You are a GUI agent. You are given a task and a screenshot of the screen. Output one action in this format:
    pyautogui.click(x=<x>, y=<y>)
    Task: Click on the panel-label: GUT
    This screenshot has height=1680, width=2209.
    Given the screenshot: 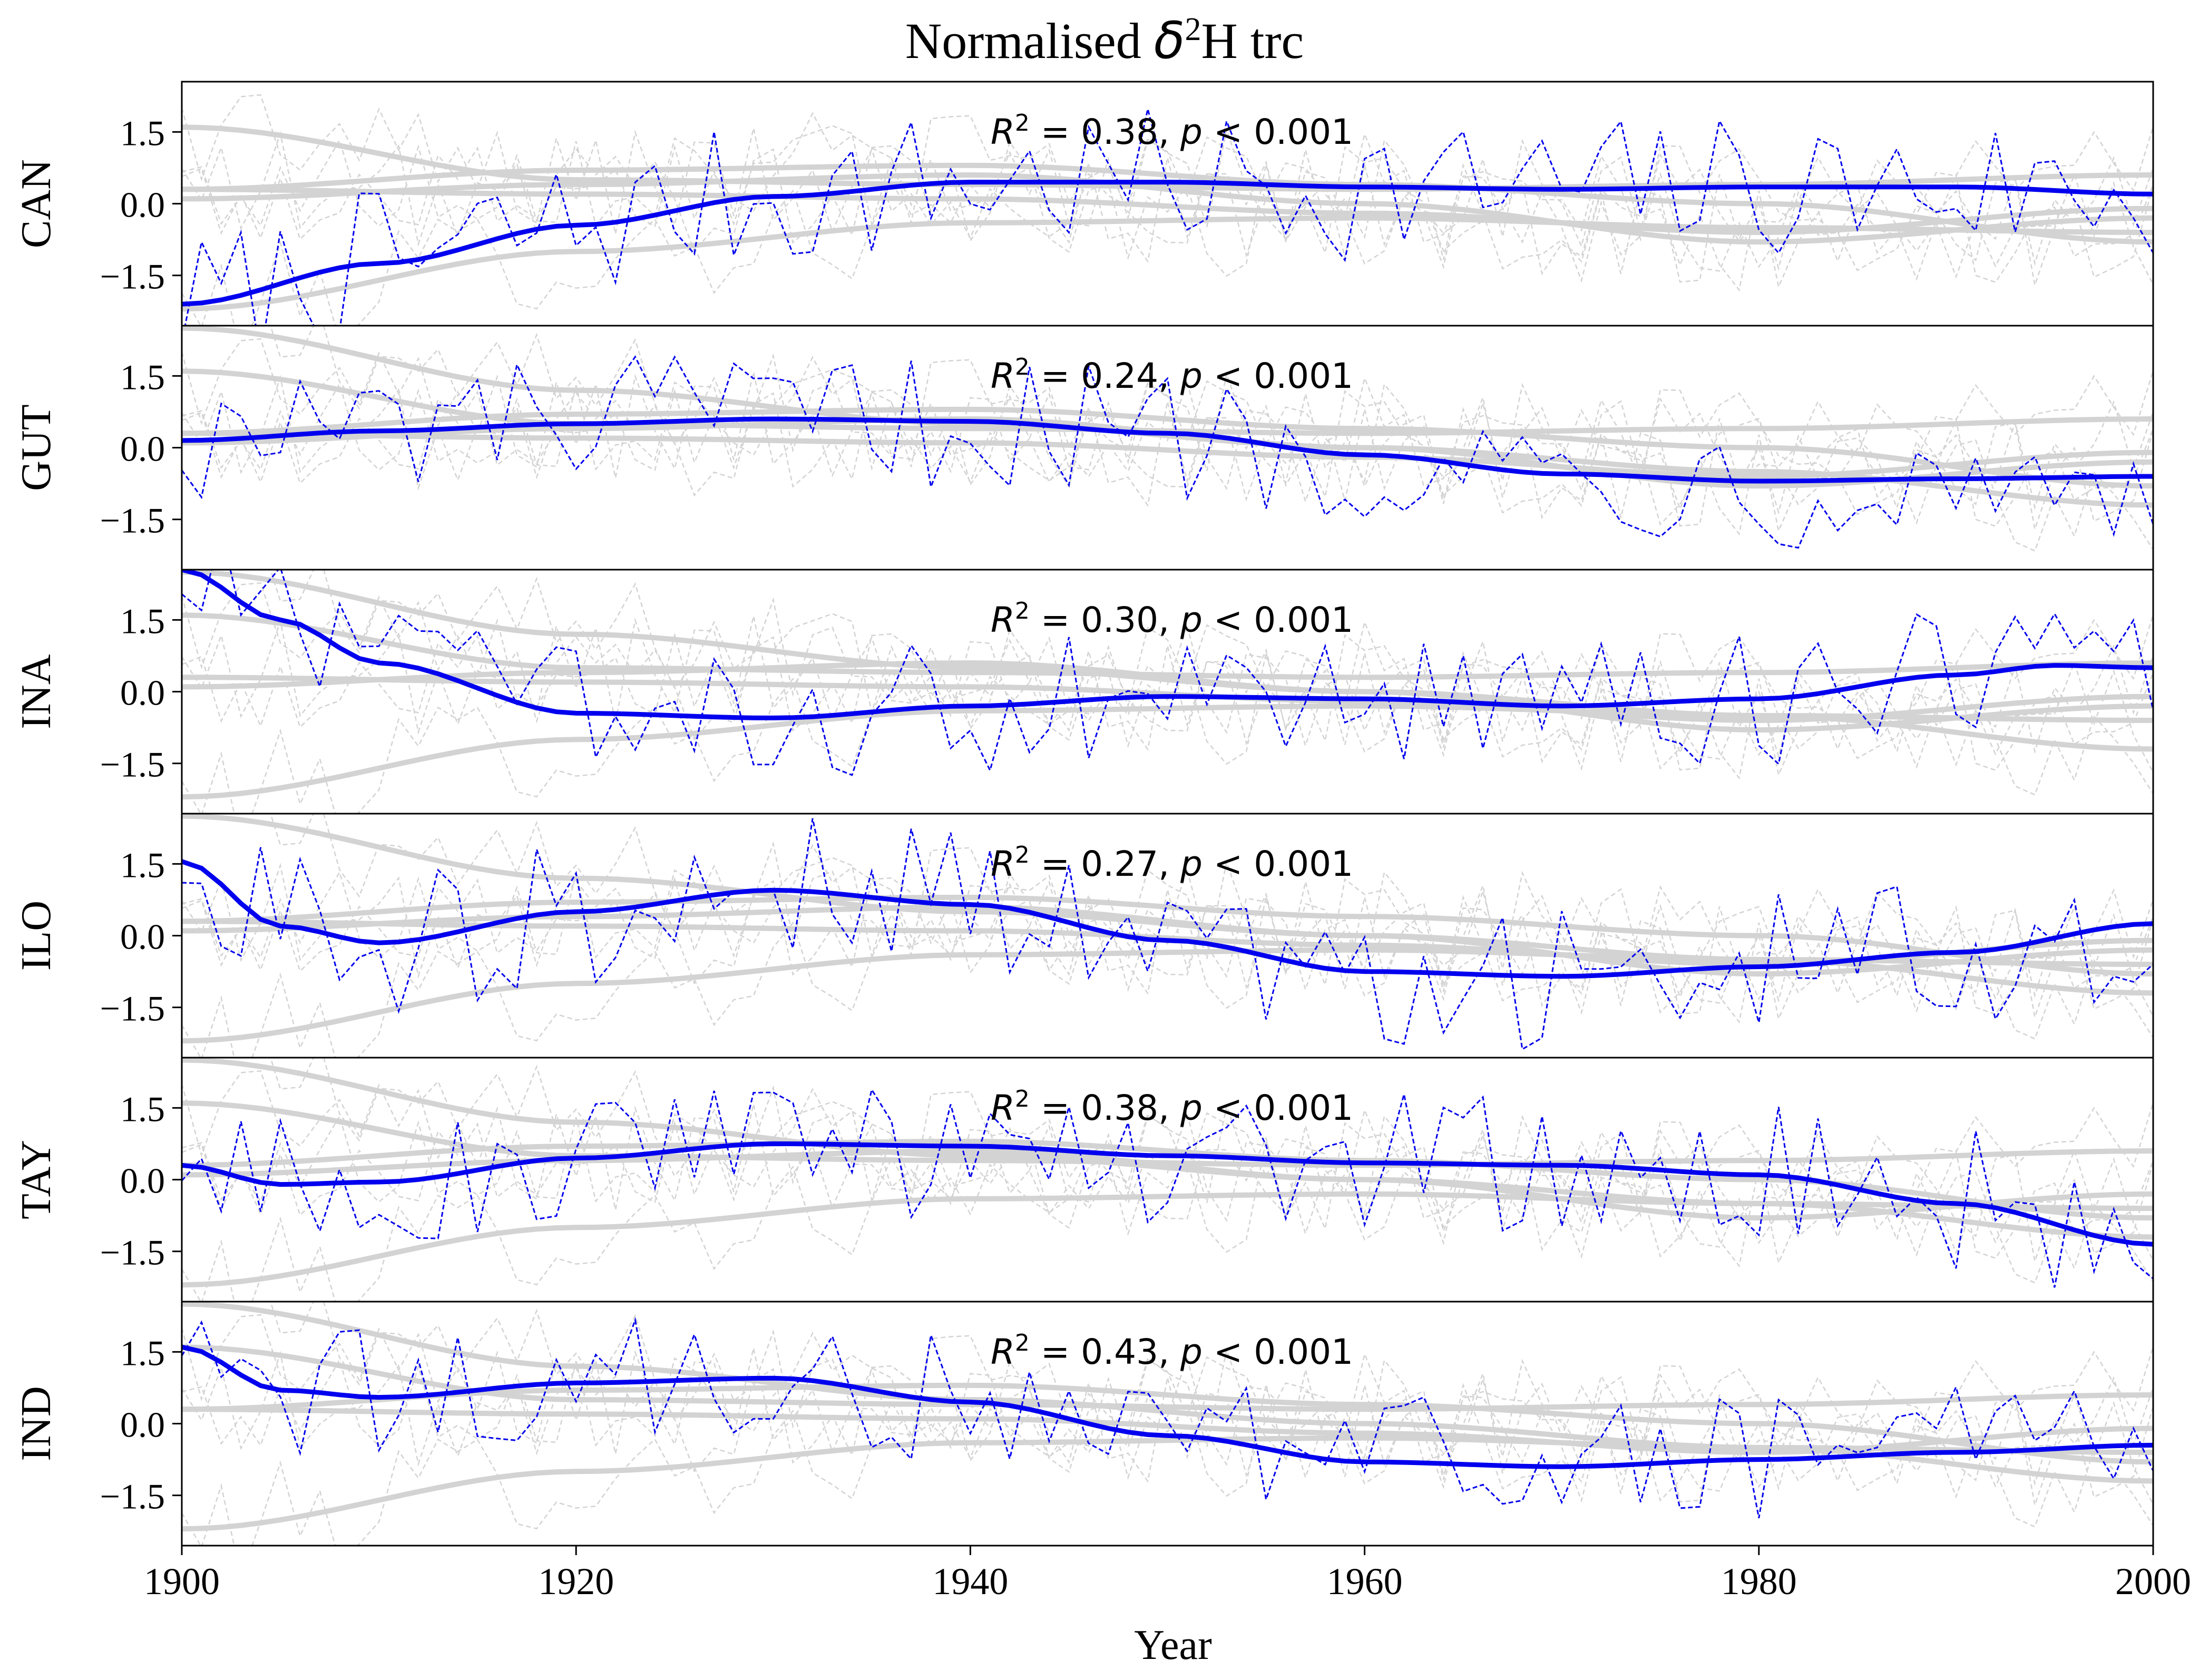 What is the action you would take?
    pyautogui.click(x=36, y=447)
    